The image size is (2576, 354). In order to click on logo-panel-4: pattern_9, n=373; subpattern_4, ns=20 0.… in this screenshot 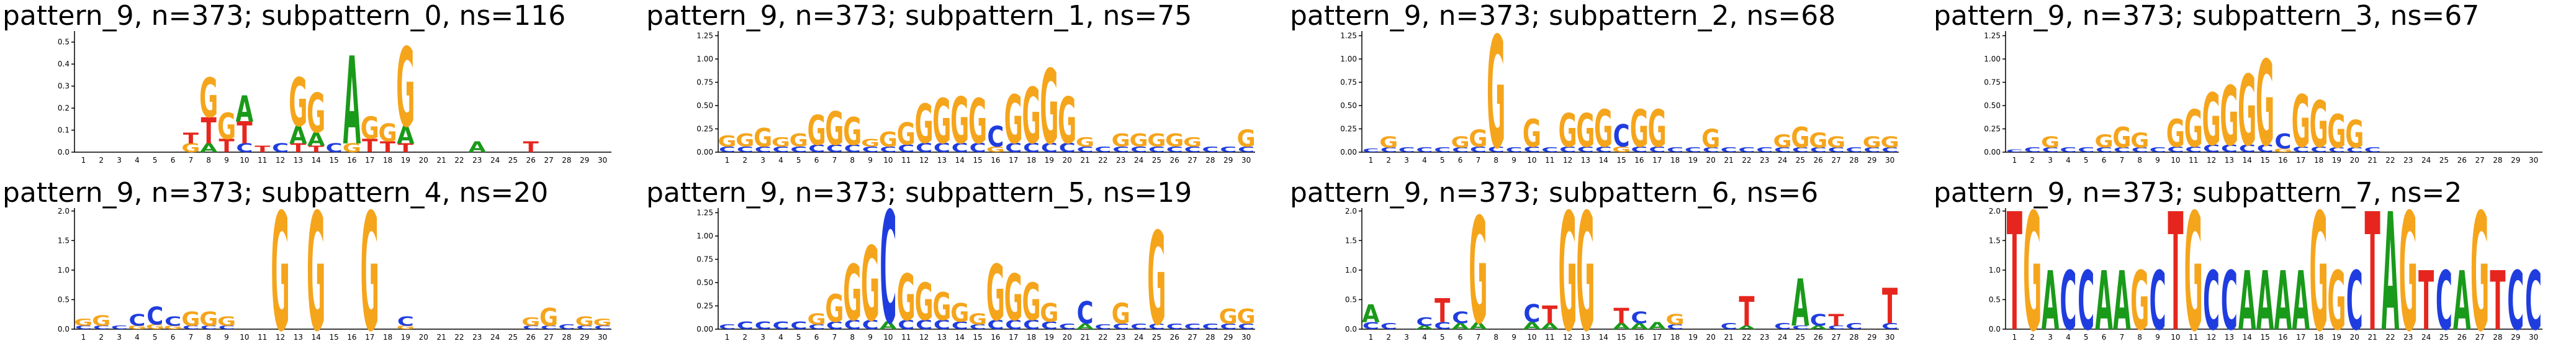, I will do `click(322, 265)`.